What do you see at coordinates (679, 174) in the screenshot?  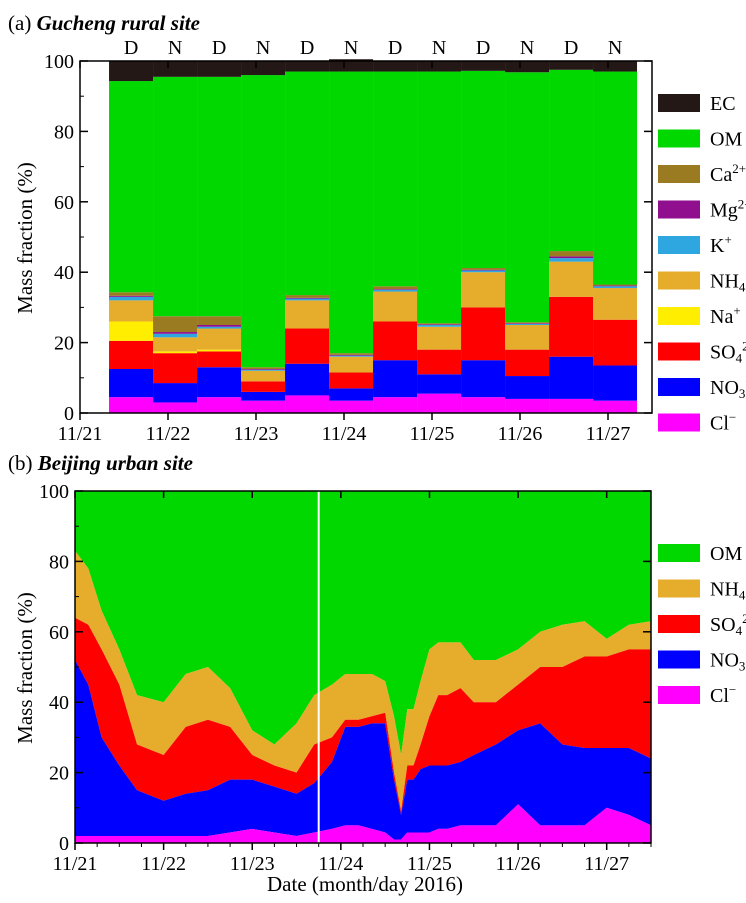 I see `legend-swatch-ca` at bounding box center [679, 174].